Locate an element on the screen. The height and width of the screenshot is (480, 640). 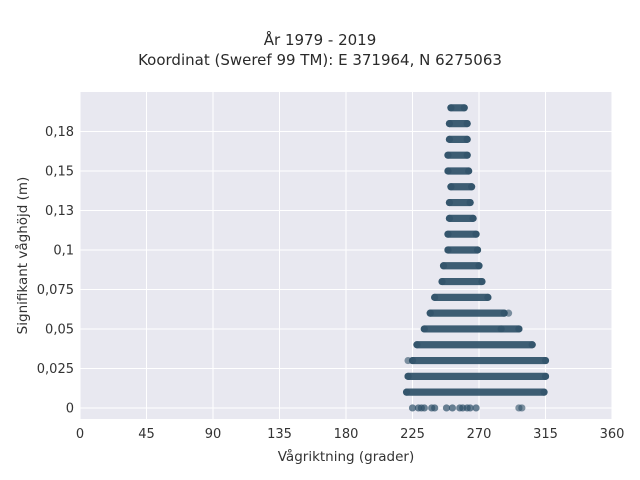
x-axis-label: Vågriktning (grader) is located at coordinates (346, 456).